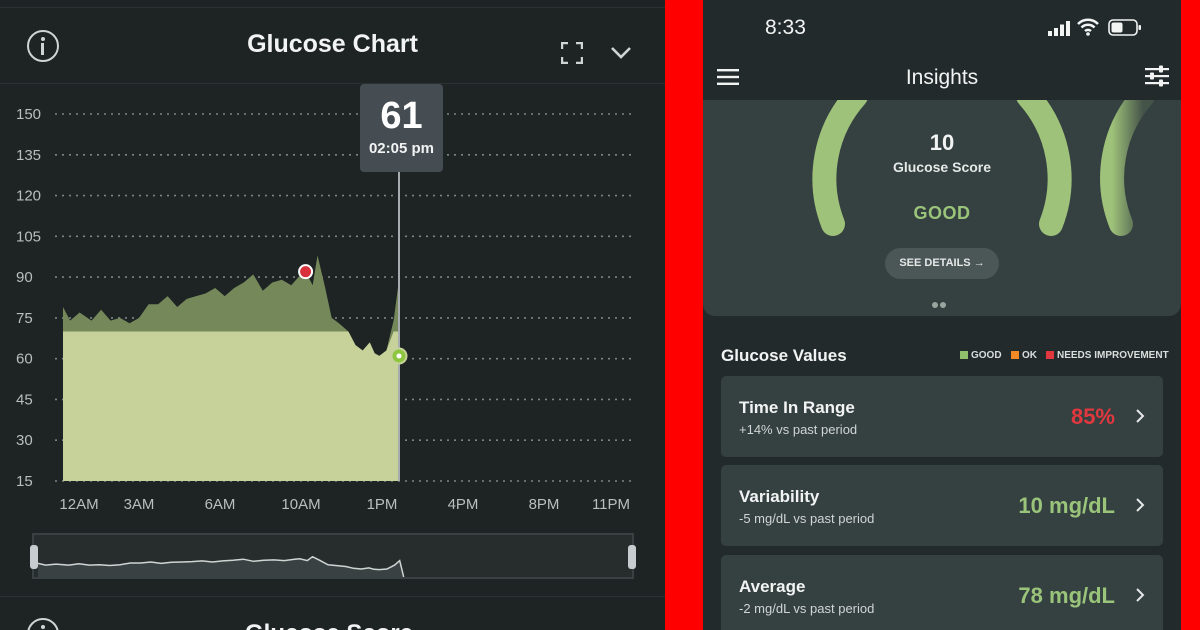 The height and width of the screenshot is (630, 1200). Describe the element at coordinates (942, 142) in the screenshot. I see `score-value: 10` at that location.